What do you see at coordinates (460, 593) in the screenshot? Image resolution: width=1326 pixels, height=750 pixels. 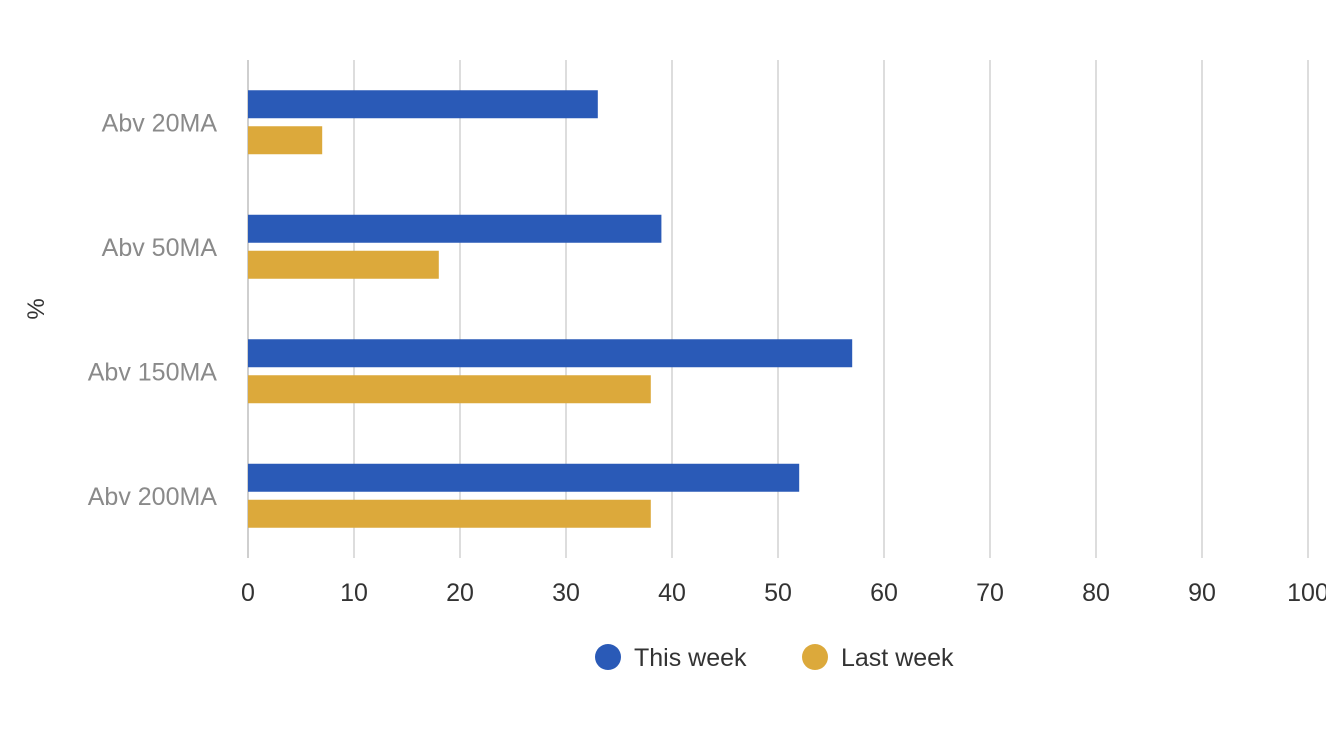 I see `x-tick-label: 20` at bounding box center [460, 593].